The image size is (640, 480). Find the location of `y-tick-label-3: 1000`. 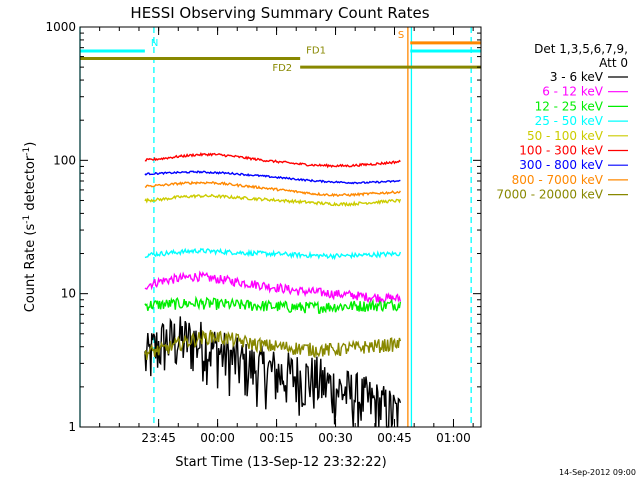

y-tick-label-3: 1000 is located at coordinates (60, 27).